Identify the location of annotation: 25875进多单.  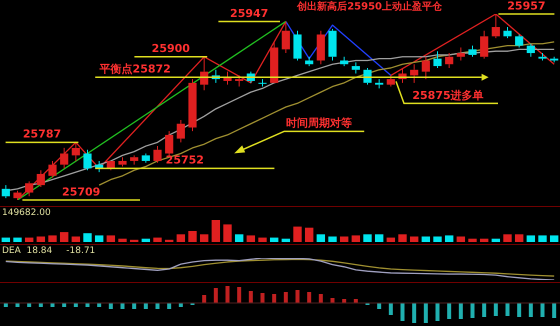
(448, 95).